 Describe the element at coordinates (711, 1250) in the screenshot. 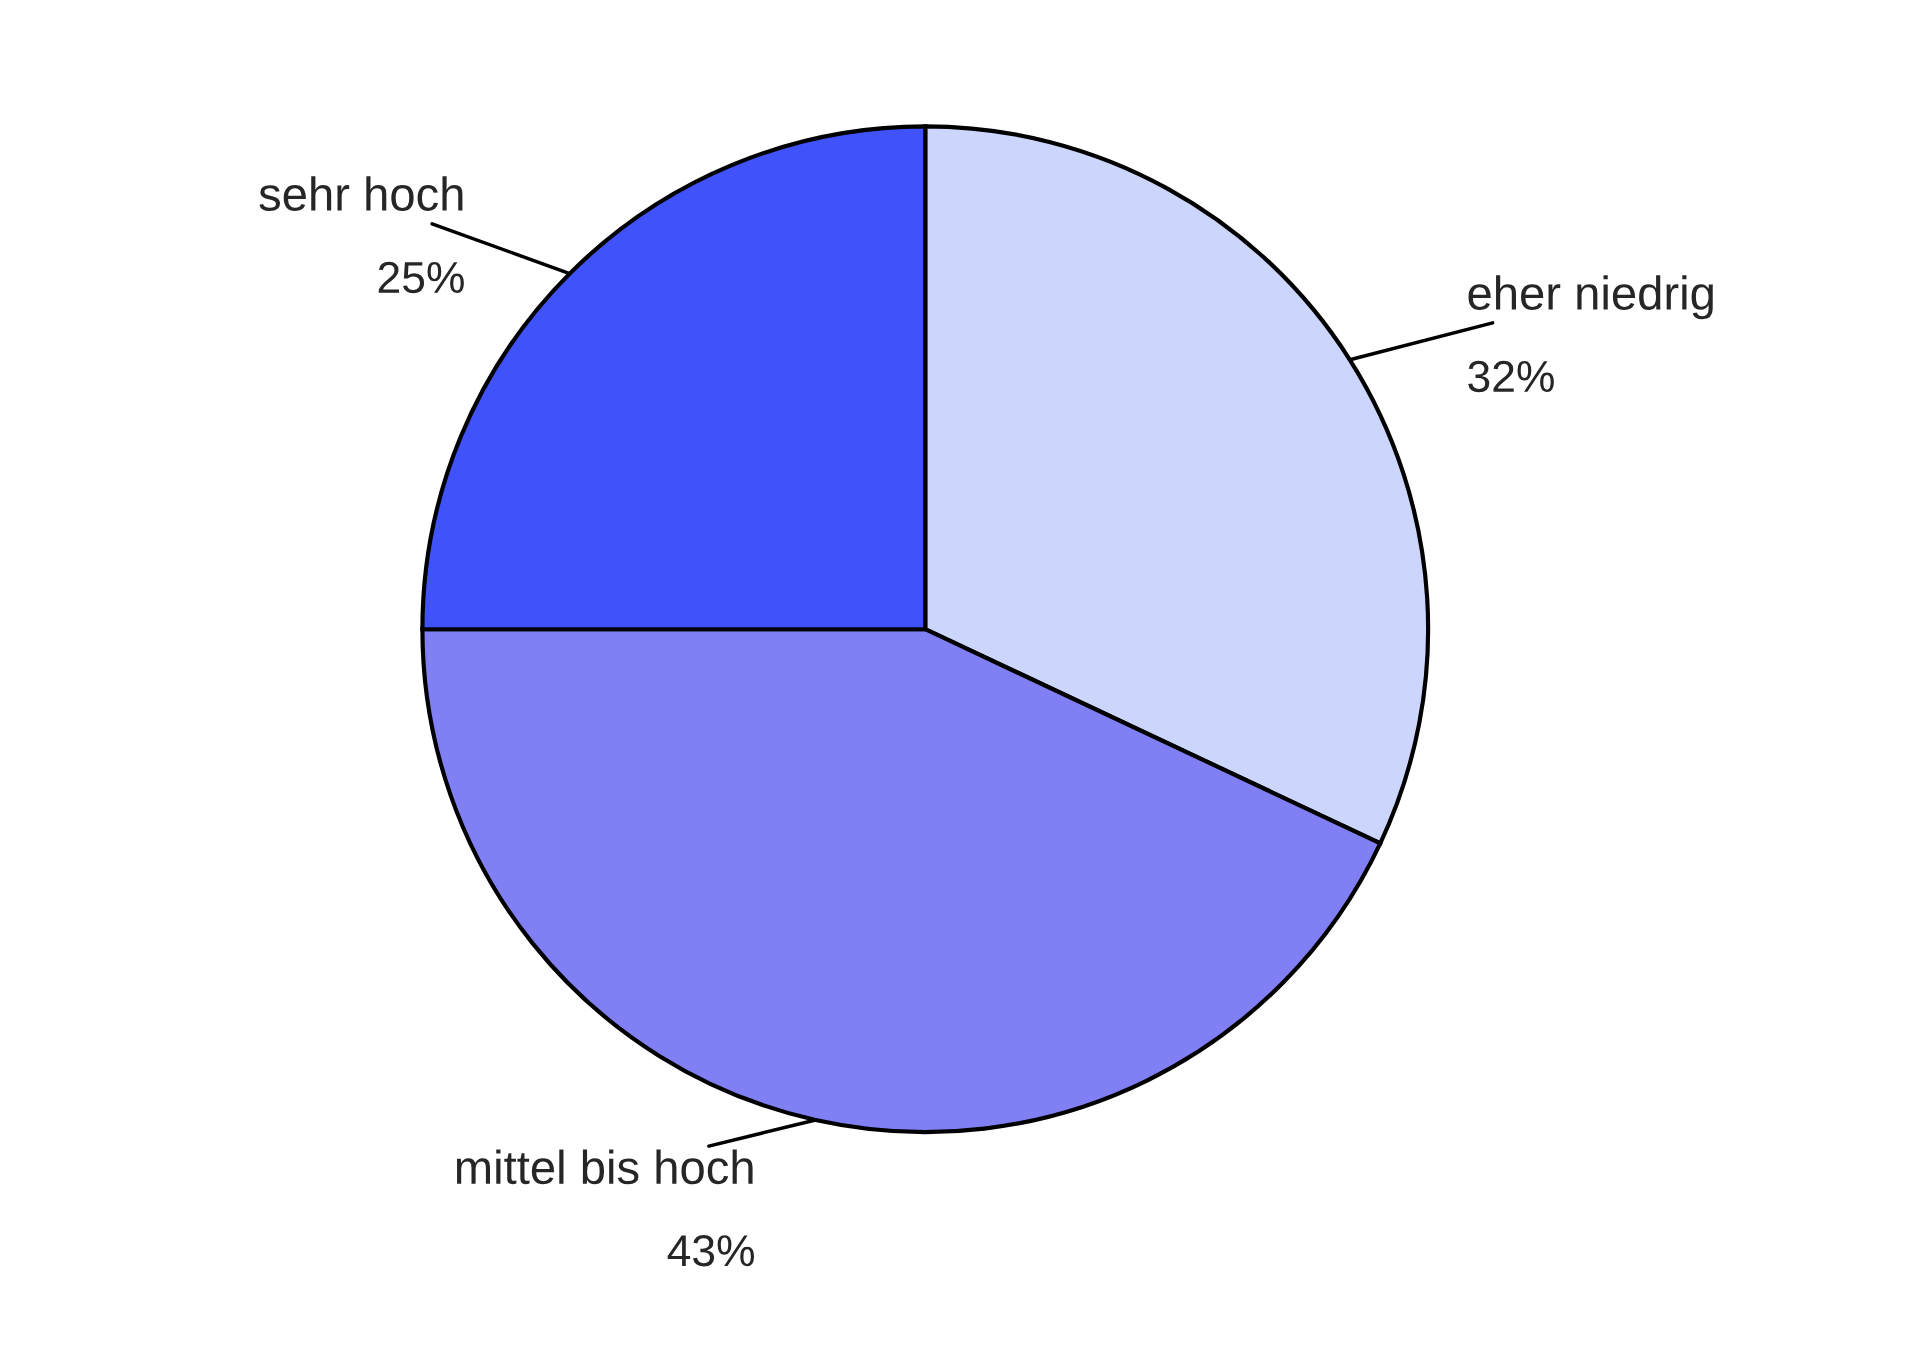

I see `data-label: 43%` at that location.